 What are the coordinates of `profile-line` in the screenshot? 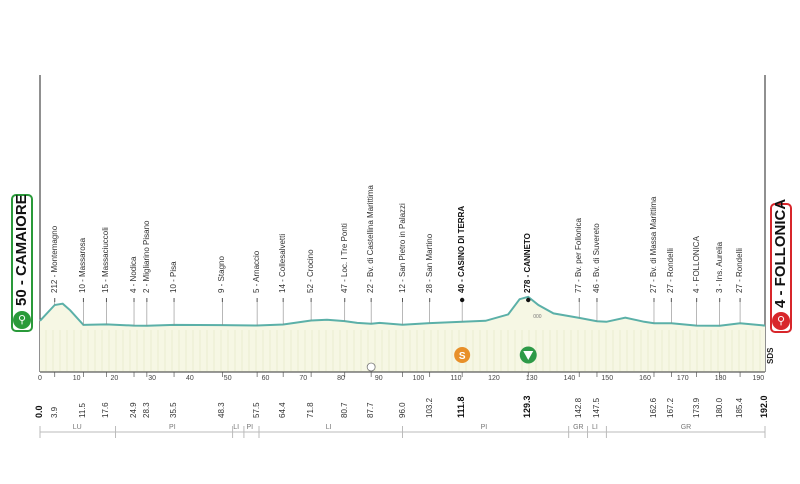 It's located at (402, 311).